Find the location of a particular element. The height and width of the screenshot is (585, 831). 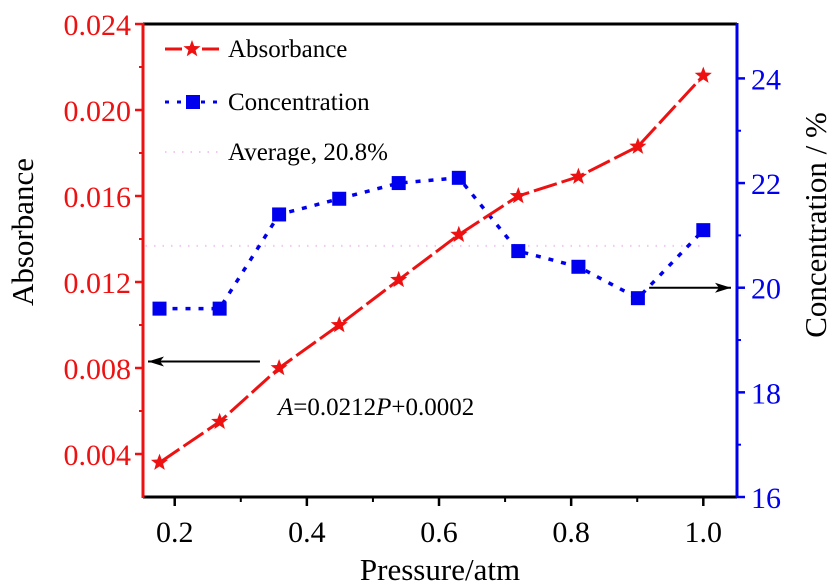

legend: Absorbance Concentration Average, 20.8% is located at coordinates (276, 101).